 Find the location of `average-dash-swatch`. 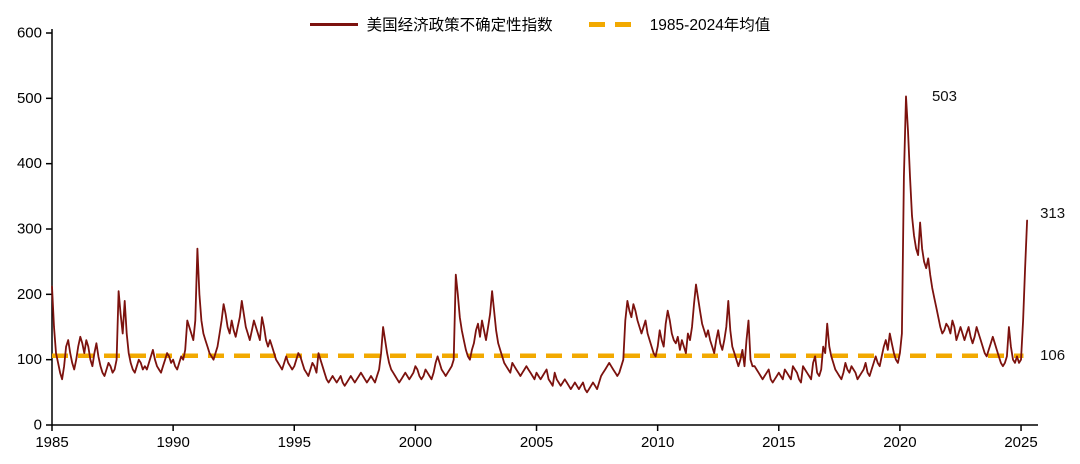

average-dash-swatch is located at coordinates (614, 24).